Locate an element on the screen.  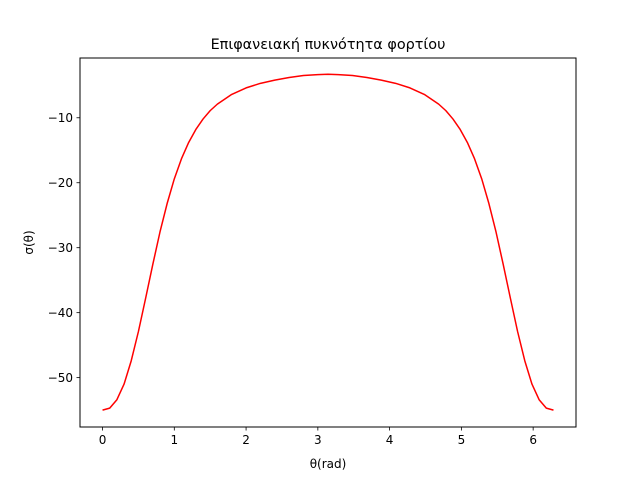
y-tick-label: −50 is located at coordinates (60, 378).